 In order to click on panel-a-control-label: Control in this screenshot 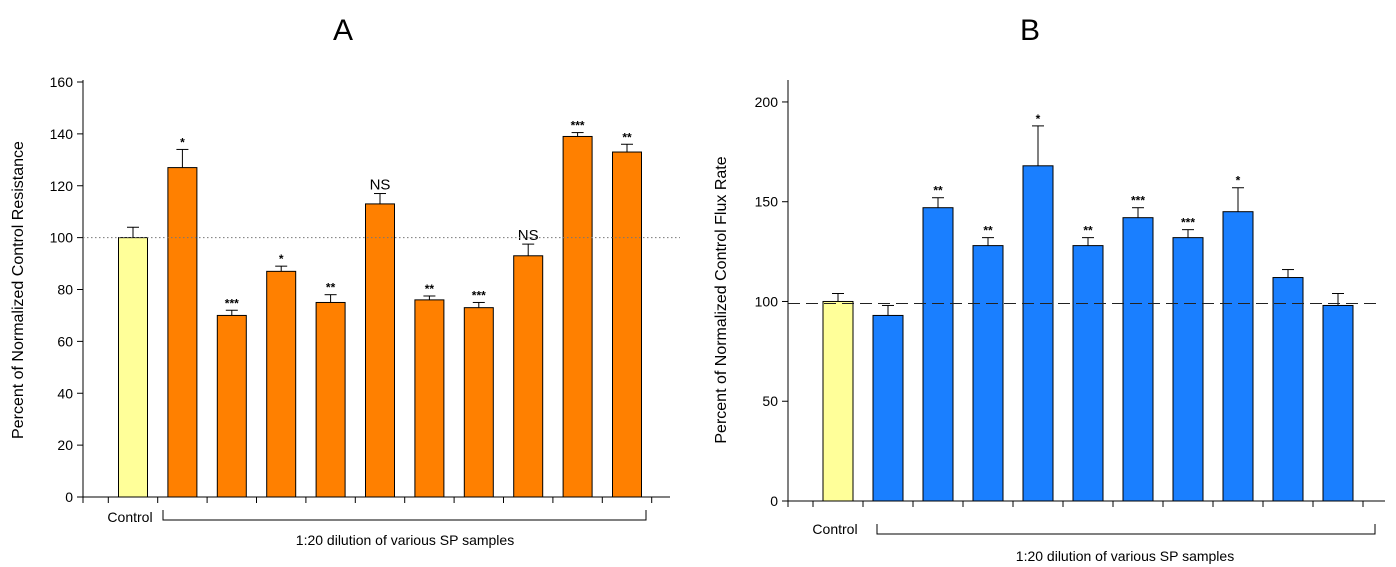, I will do `click(129, 517)`.